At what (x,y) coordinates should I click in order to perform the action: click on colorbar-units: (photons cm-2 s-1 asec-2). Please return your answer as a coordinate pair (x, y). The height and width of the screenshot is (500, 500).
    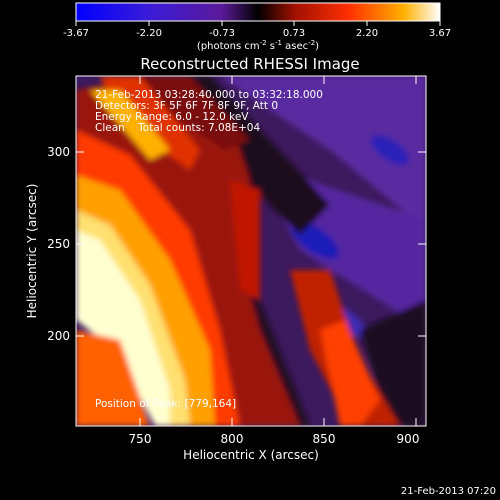
    Looking at the image, I should click on (258, 45).